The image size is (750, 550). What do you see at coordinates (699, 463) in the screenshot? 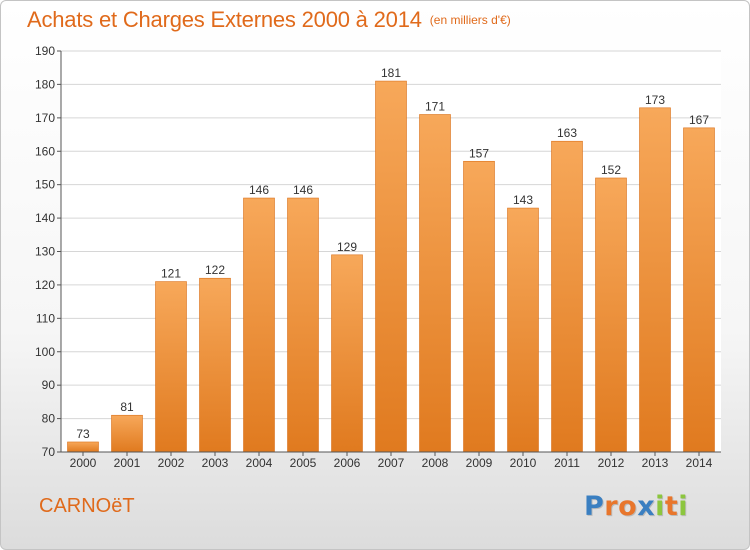
I see `x-tick-label: 2014` at bounding box center [699, 463].